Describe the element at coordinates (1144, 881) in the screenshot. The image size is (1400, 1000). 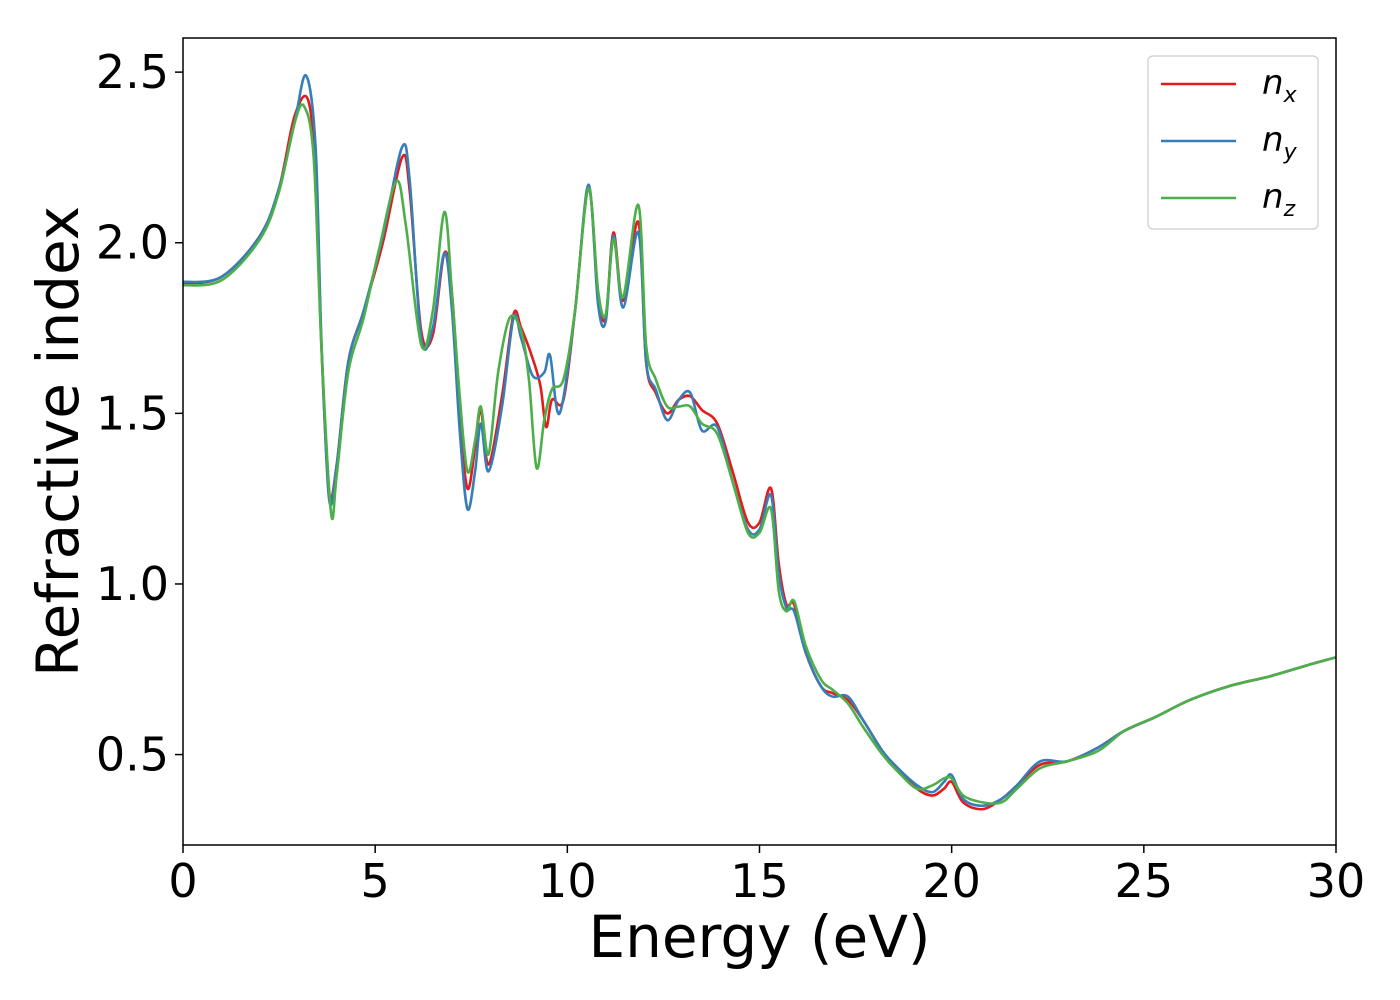
I see `x-tick-label: 25` at that location.